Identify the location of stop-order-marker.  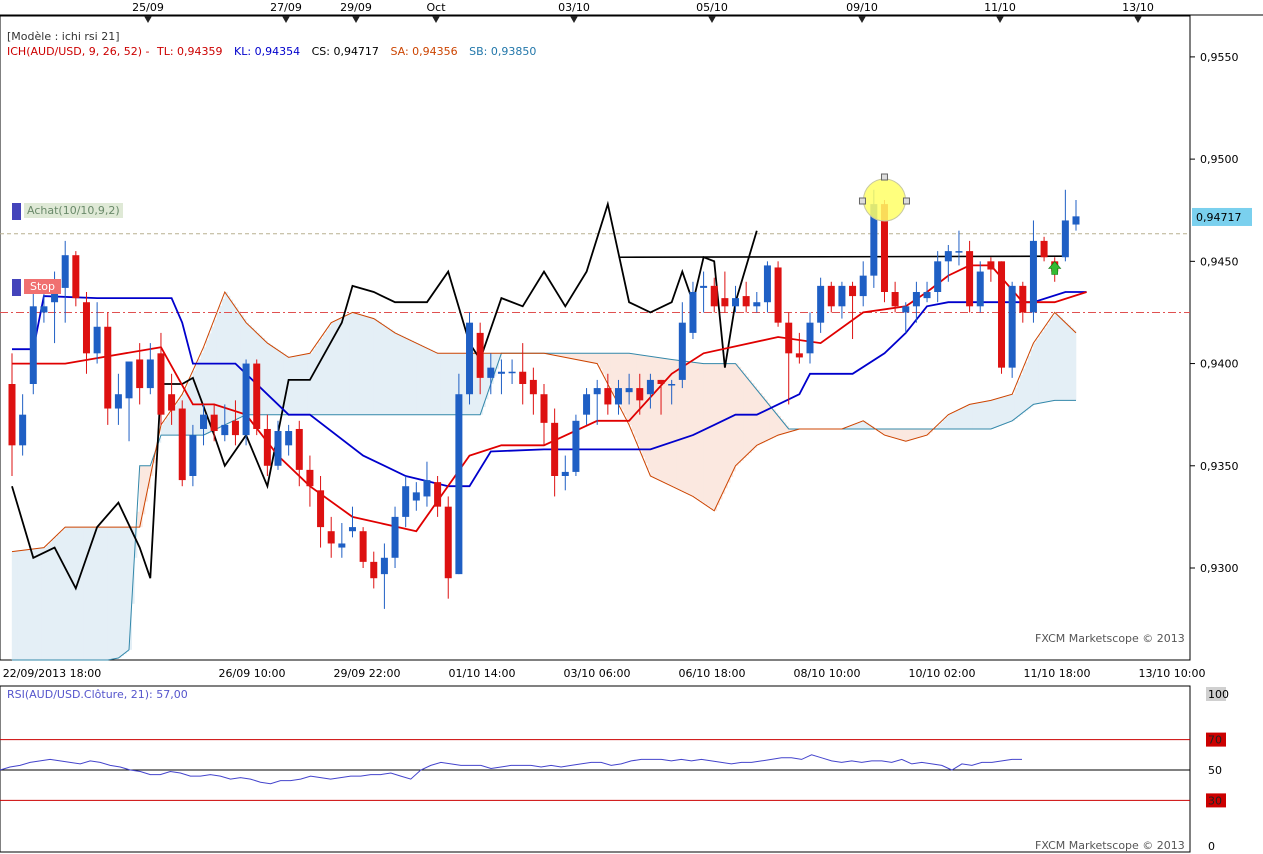
(16, 287).